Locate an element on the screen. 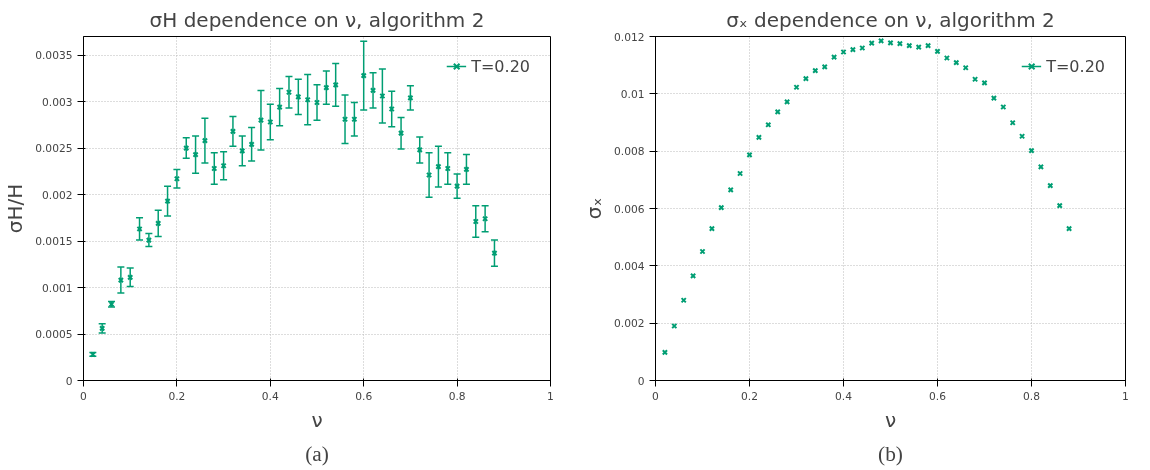 The image size is (1150, 470). y-tick-label: 0.001 is located at coordinates (57, 288).